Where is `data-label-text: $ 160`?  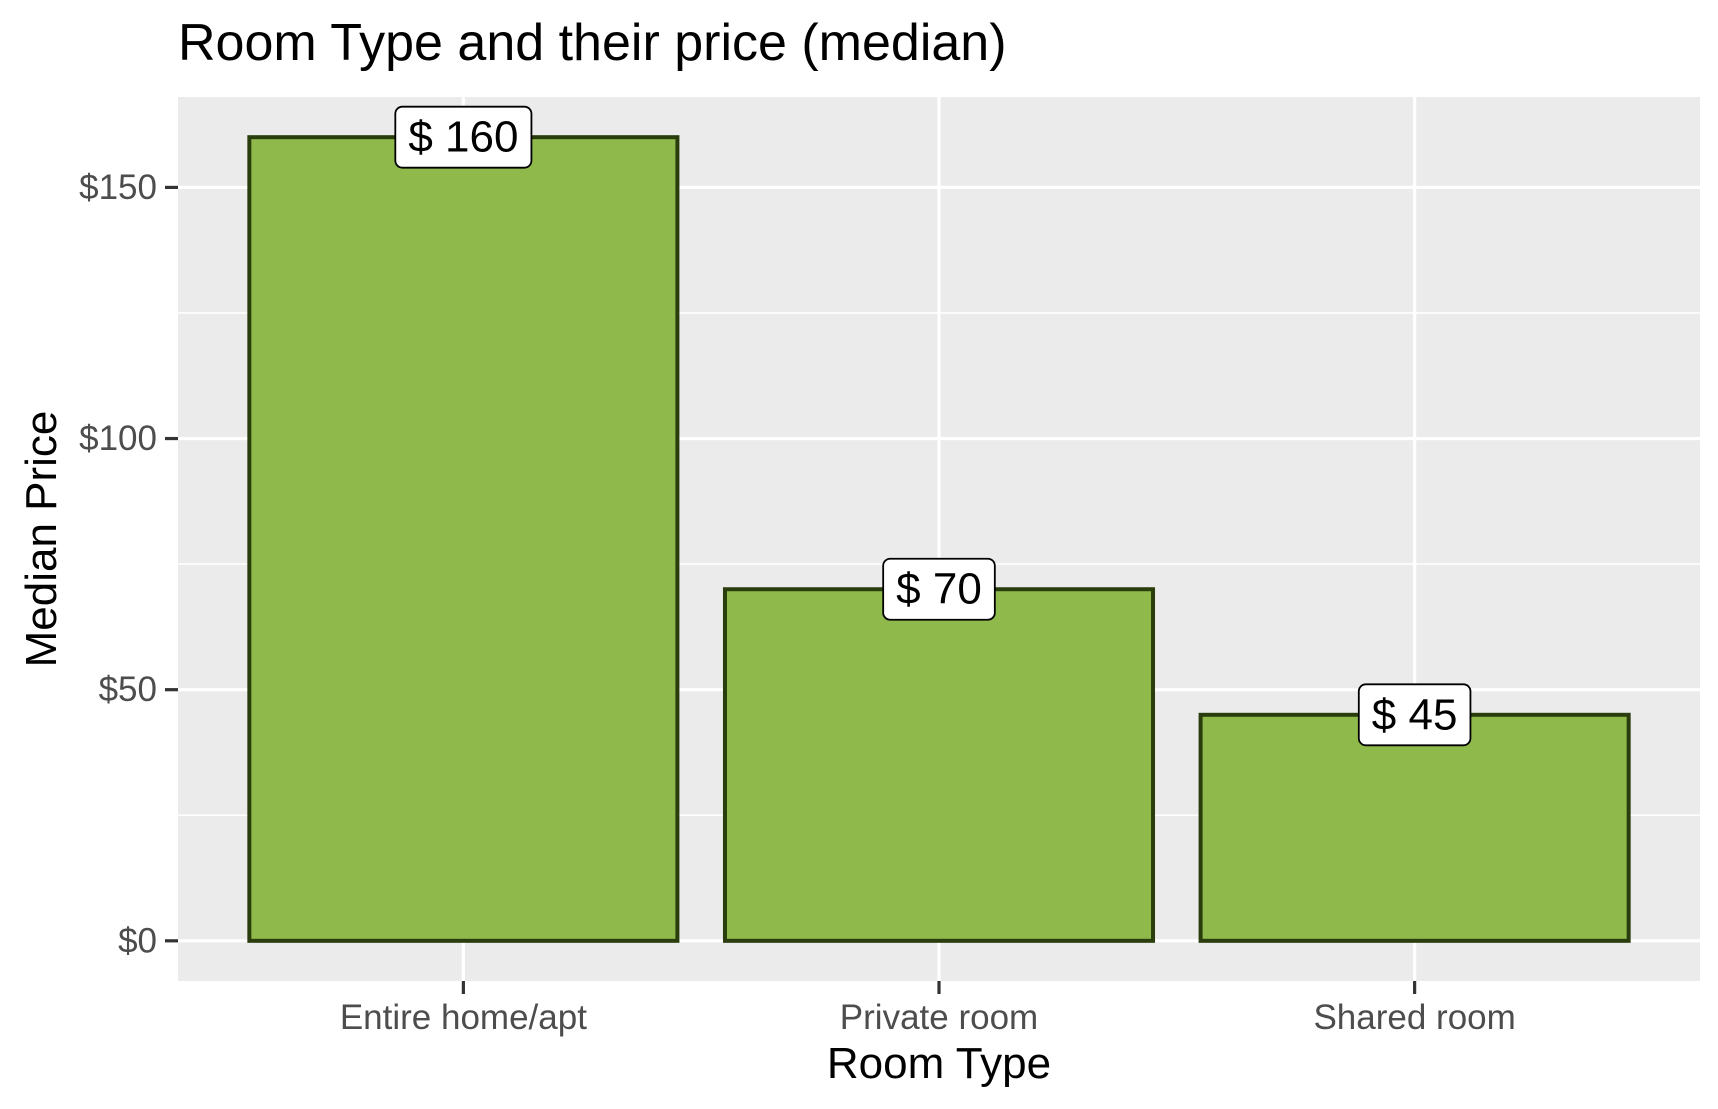 data-label-text: $ 160 is located at coordinates (463, 137).